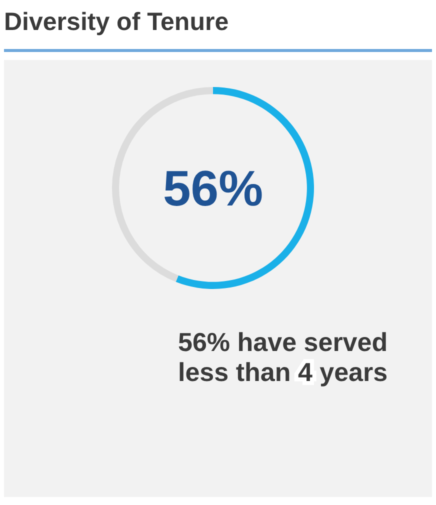 The width and height of the screenshot is (436, 505). Describe the element at coordinates (213, 188) in the screenshot. I see `text: 56%` at that location.